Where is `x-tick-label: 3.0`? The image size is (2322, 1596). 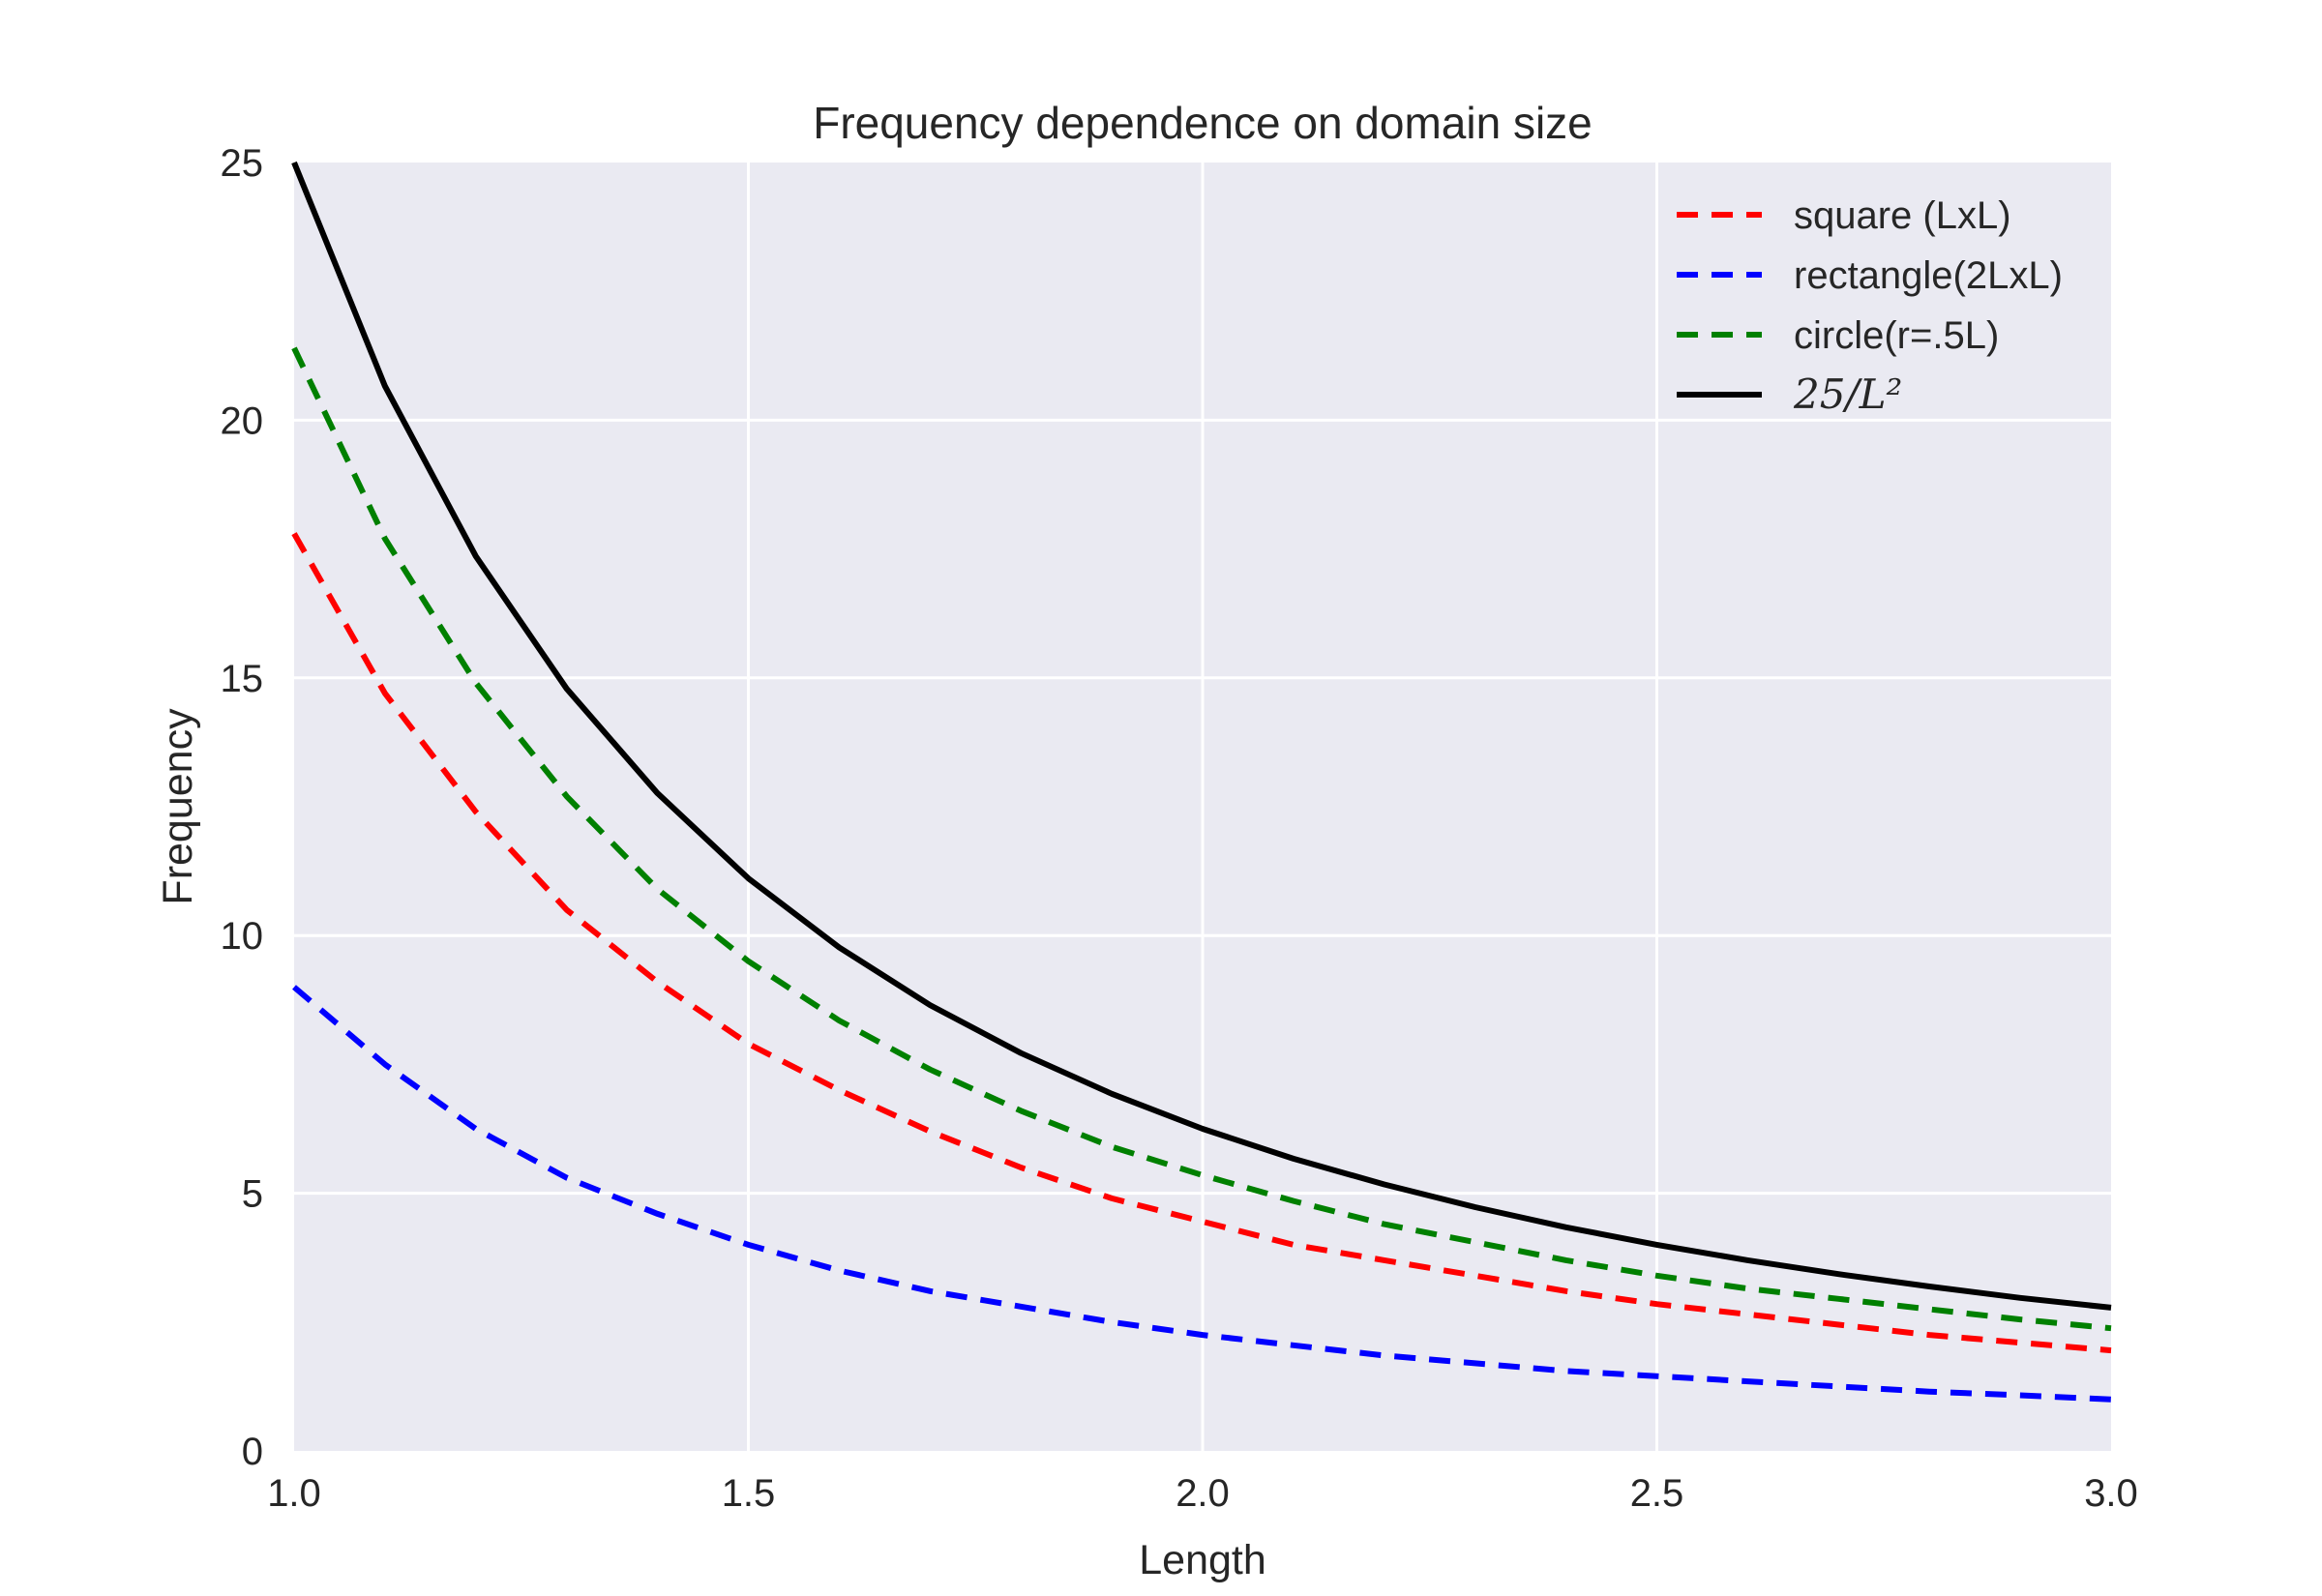 x-tick-label: 3.0 is located at coordinates (2111, 1493).